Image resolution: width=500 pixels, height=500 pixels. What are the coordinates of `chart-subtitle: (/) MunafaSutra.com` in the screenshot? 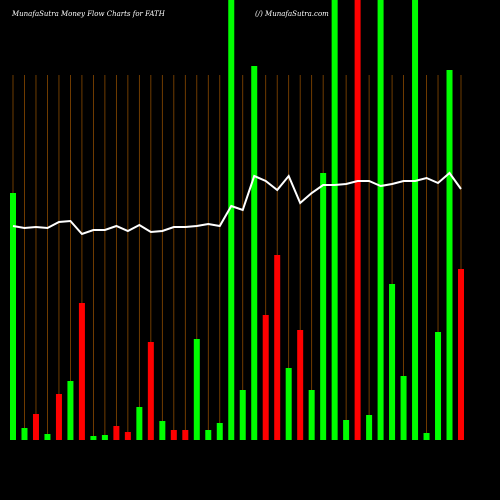 It's located at (292, 14).